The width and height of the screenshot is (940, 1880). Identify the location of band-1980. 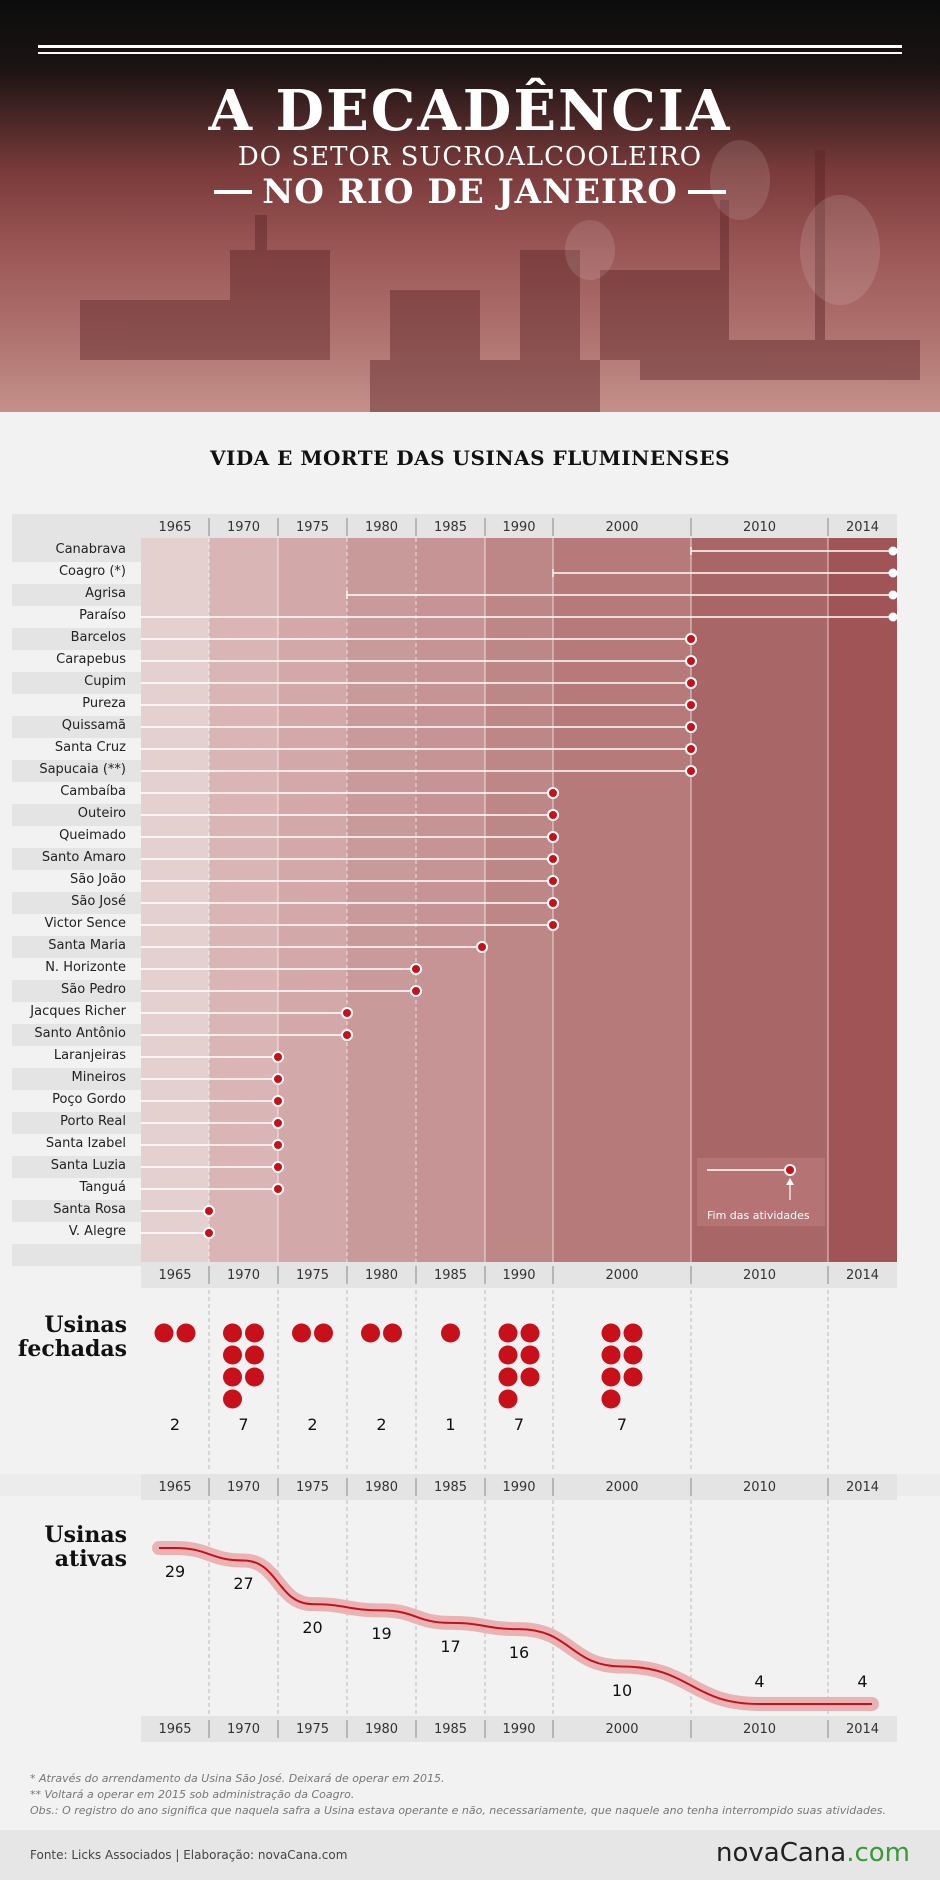
(381, 902).